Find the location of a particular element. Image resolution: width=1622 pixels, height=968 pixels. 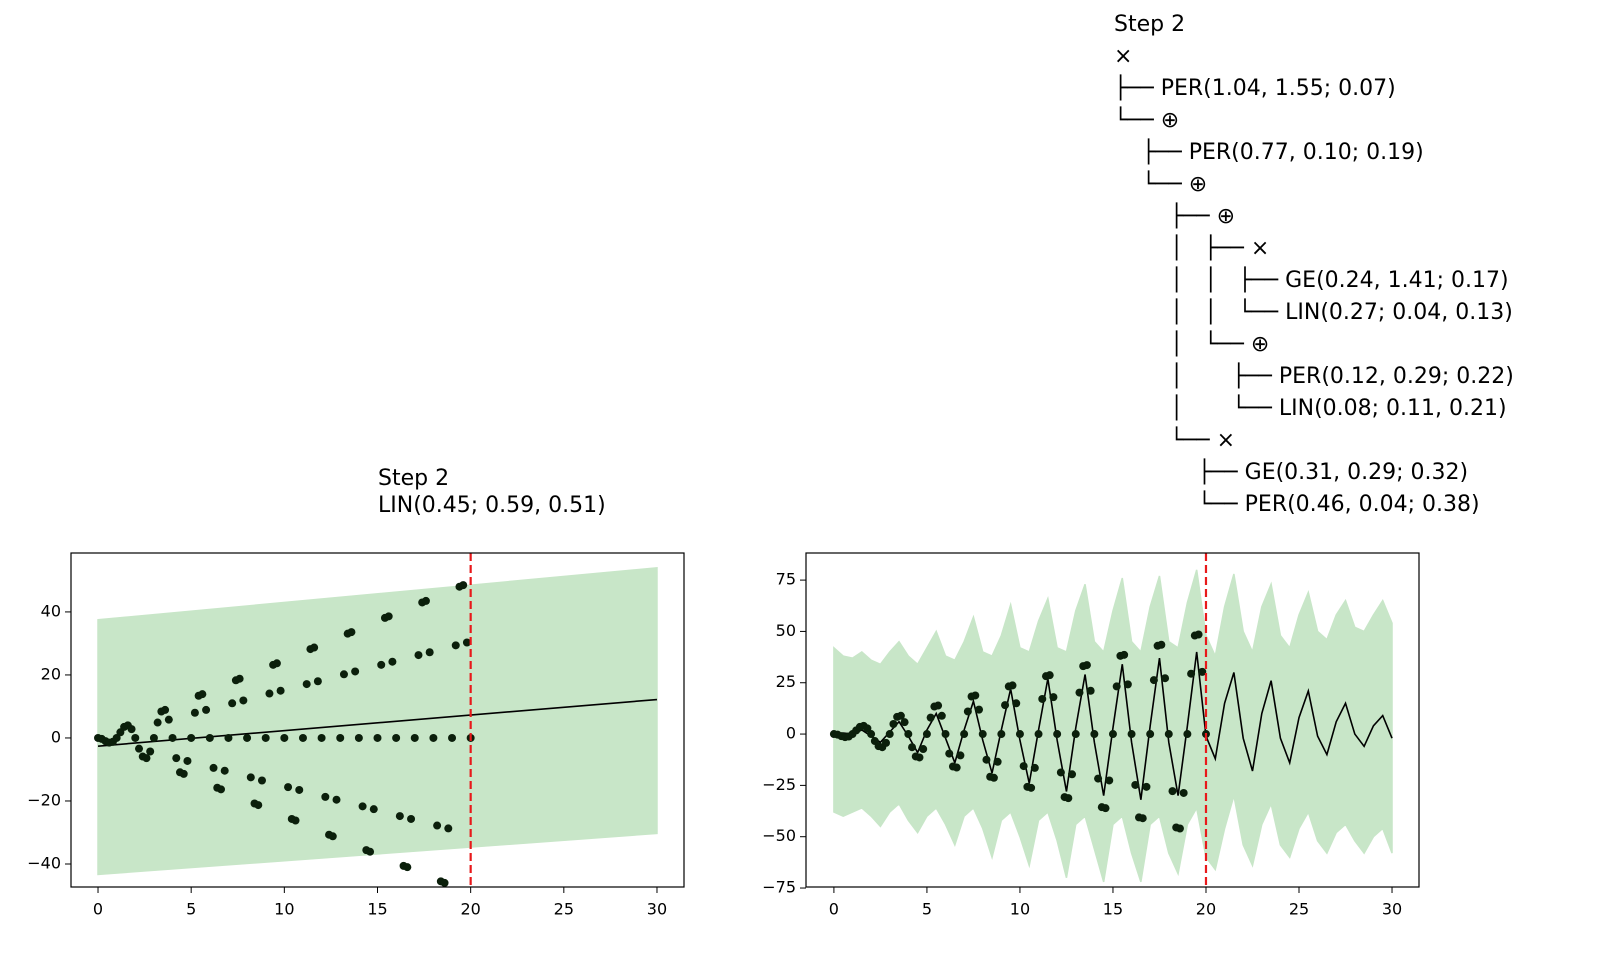

y-tick-label: −50 is located at coordinates (779, 835).